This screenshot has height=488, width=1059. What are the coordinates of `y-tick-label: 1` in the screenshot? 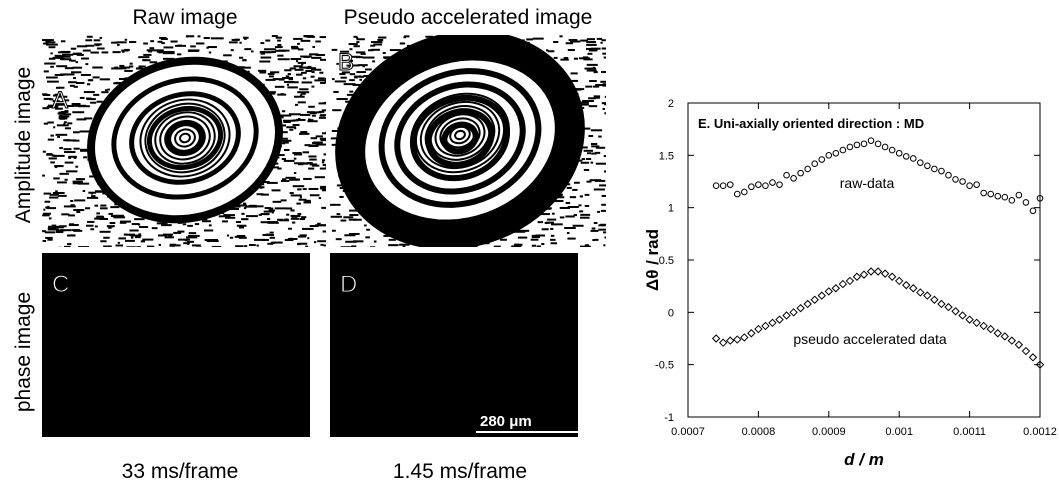 It's located at (671, 209).